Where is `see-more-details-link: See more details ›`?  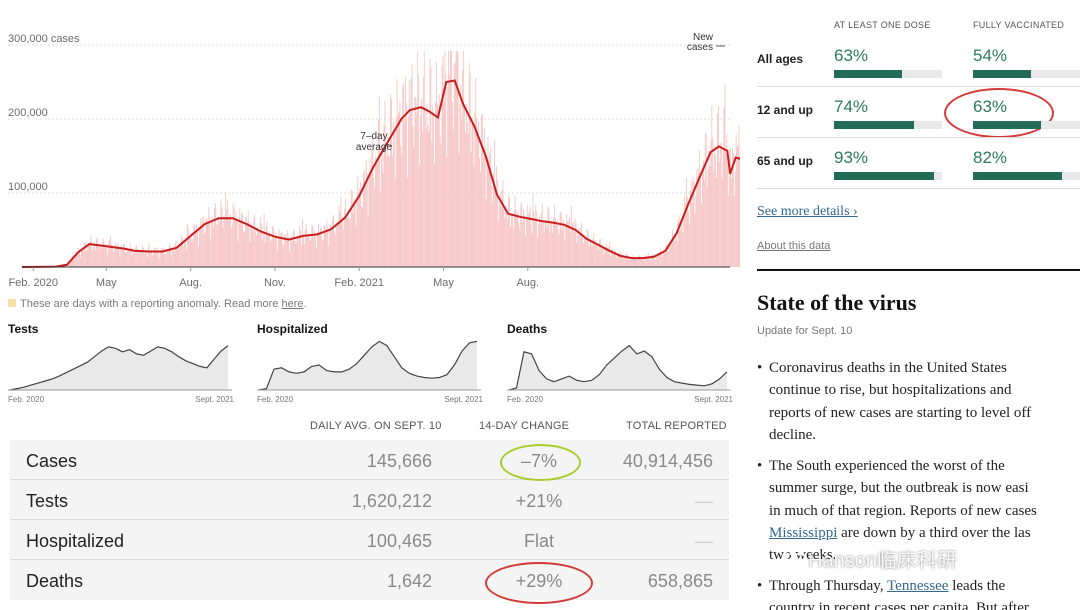
see-more-details-link: See more details › is located at coordinates (807, 211).